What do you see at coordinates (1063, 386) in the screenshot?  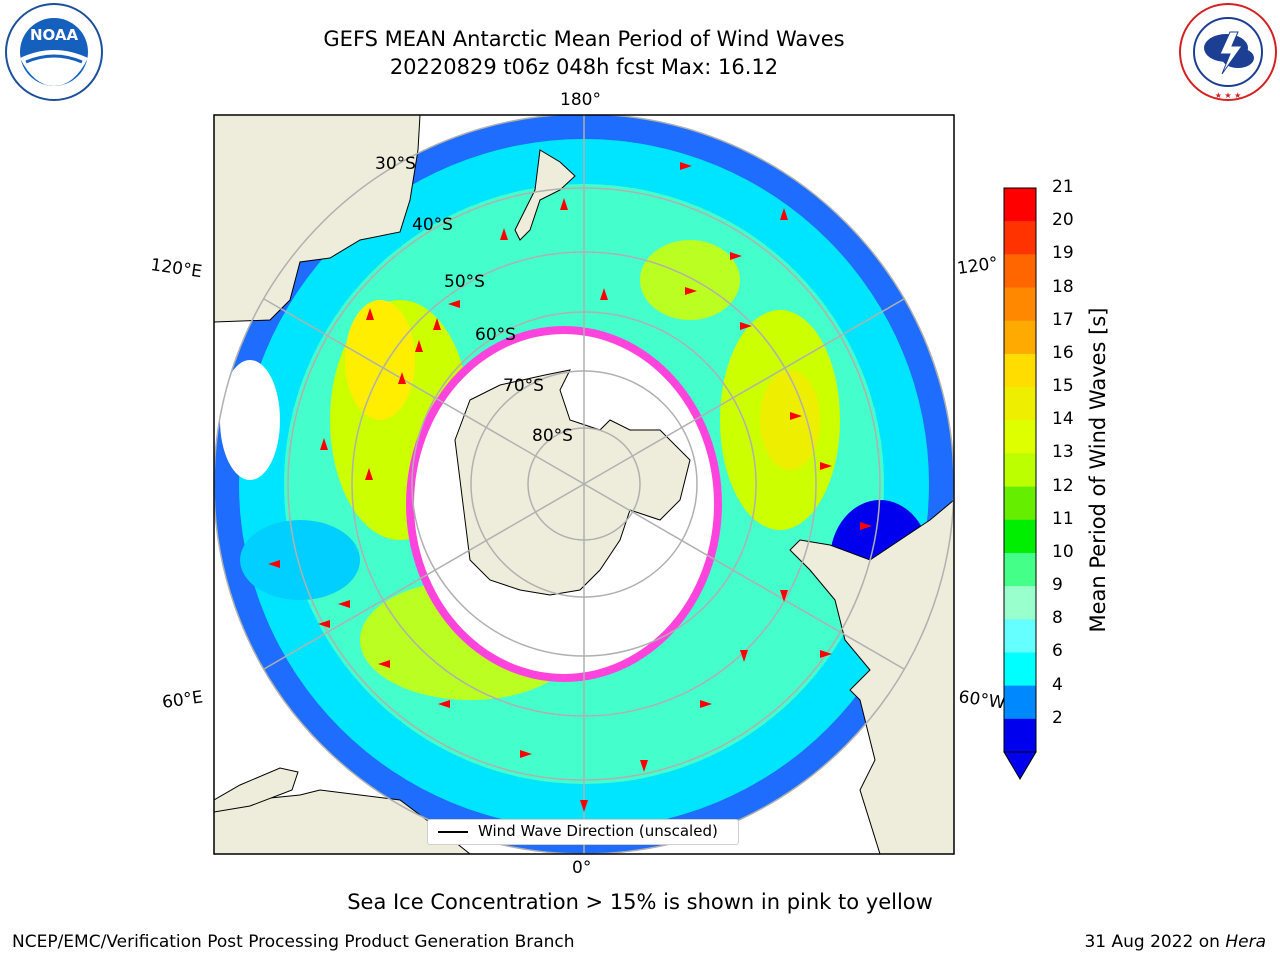 I see `colorbar-tick-label: 15` at bounding box center [1063, 386].